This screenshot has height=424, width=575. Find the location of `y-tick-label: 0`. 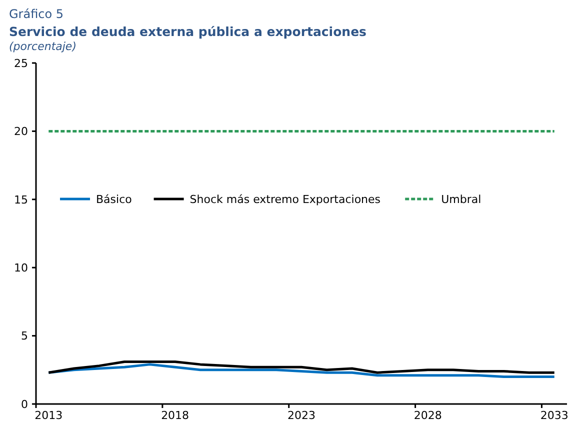

y-tick-label: 0 is located at coordinates (24, 404).